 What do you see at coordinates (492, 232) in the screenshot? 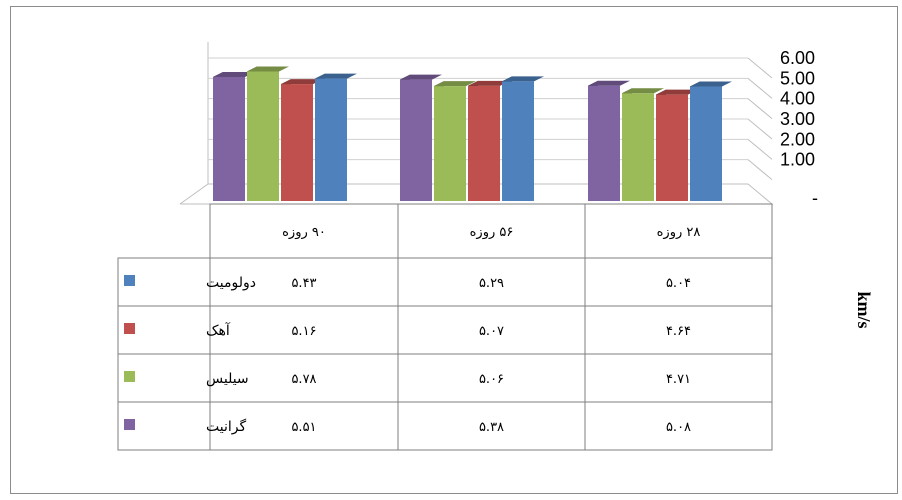
I see `category-label: ۵۶ روزه` at bounding box center [492, 232].